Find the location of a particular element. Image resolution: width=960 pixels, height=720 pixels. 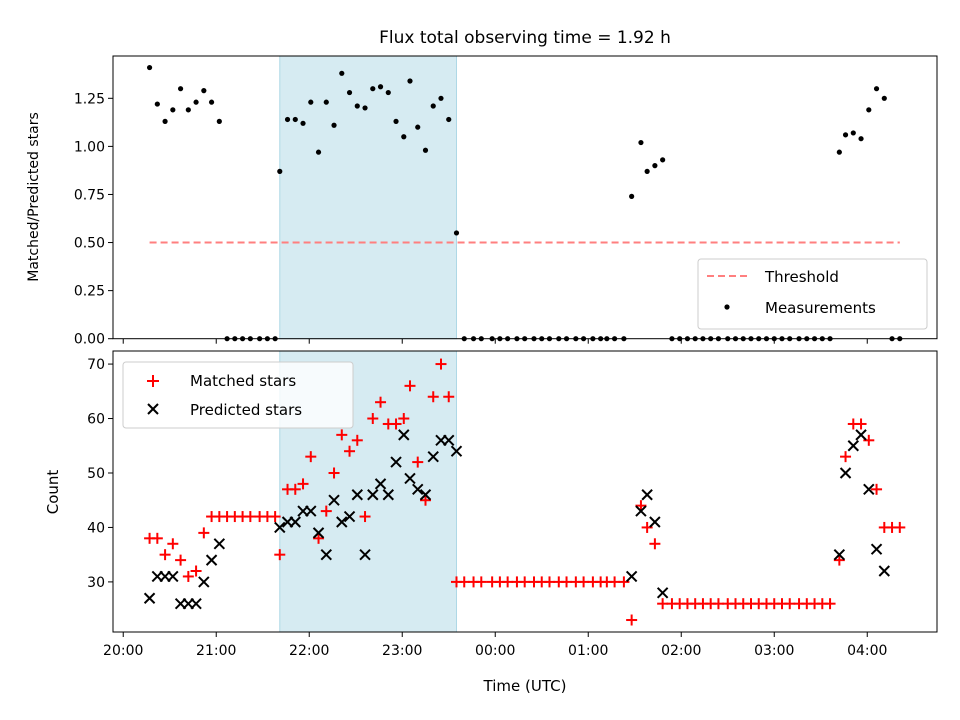

bottom-legend-frame is located at coordinates (238, 395).